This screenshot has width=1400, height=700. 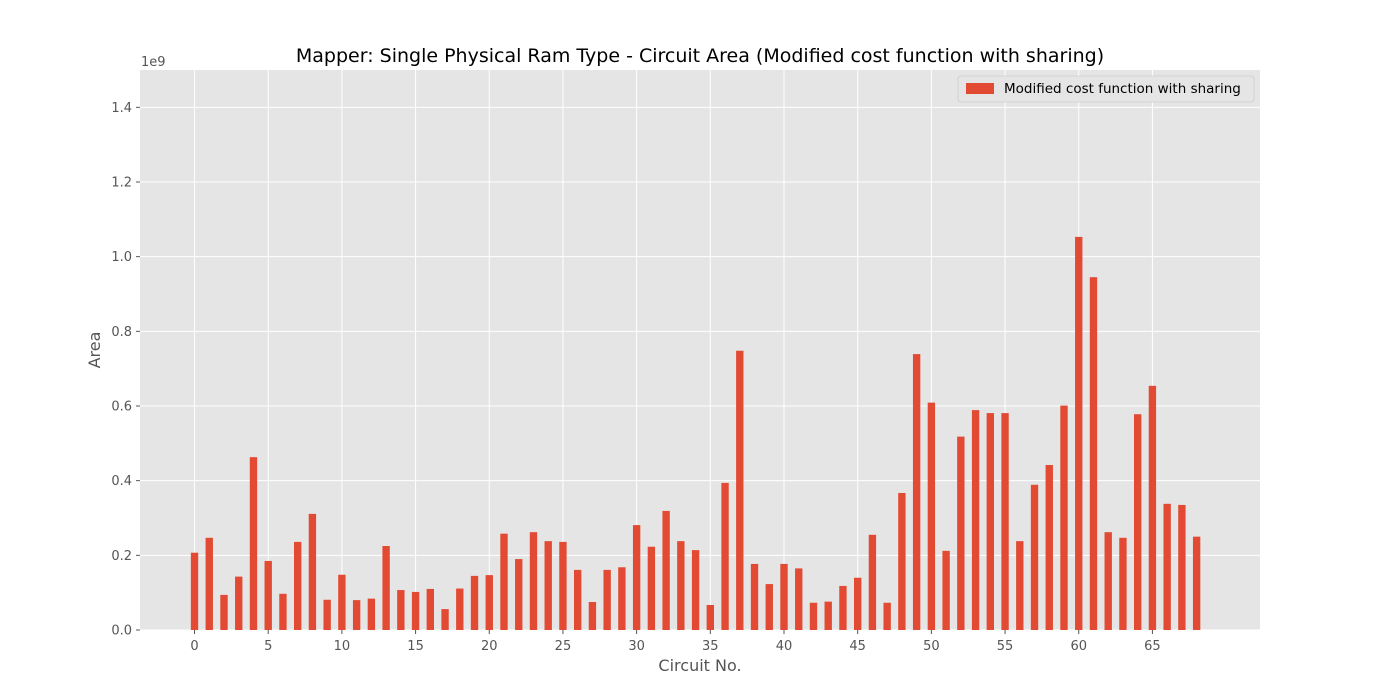 I want to click on y-tick-label: 1.2, so click(x=121, y=183).